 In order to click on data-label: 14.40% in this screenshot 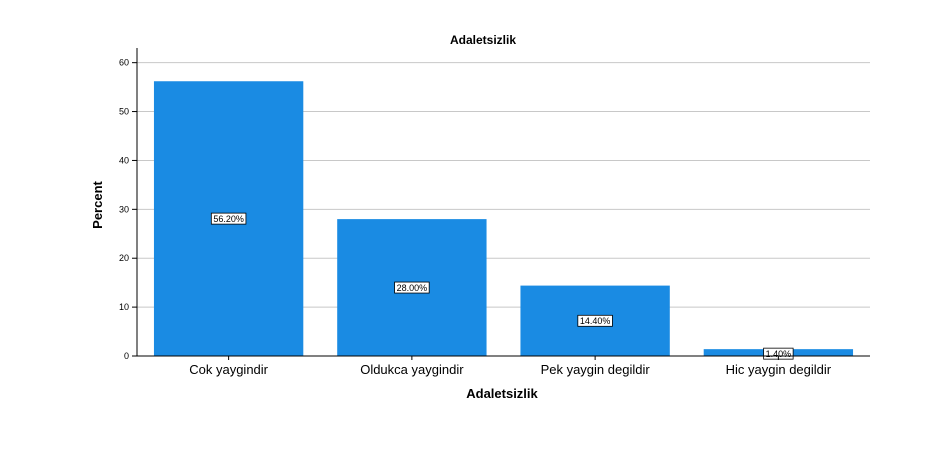, I will do `click(595, 321)`.